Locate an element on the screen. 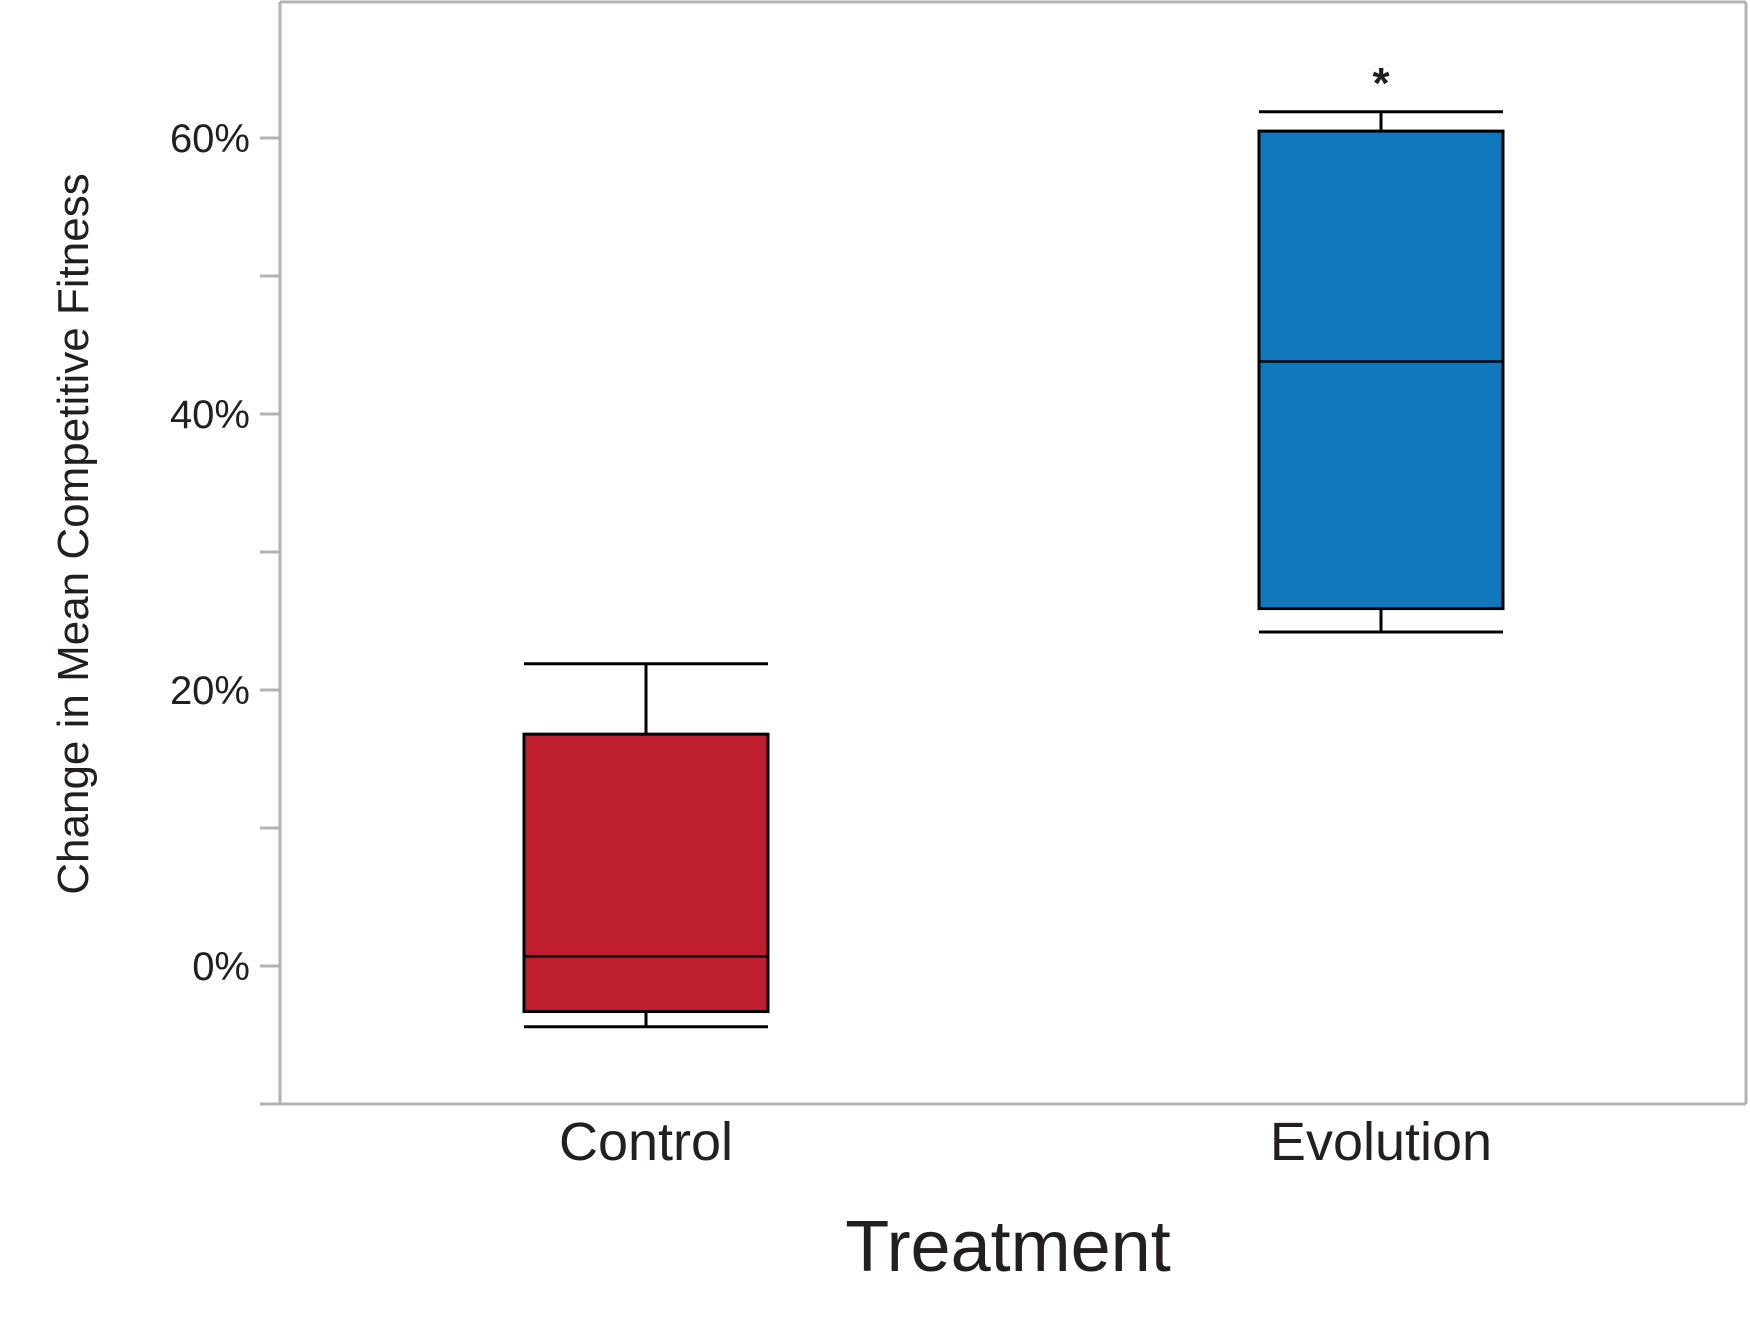 The width and height of the screenshot is (1750, 1320). y-tick-label: 20% is located at coordinates (210, 691).